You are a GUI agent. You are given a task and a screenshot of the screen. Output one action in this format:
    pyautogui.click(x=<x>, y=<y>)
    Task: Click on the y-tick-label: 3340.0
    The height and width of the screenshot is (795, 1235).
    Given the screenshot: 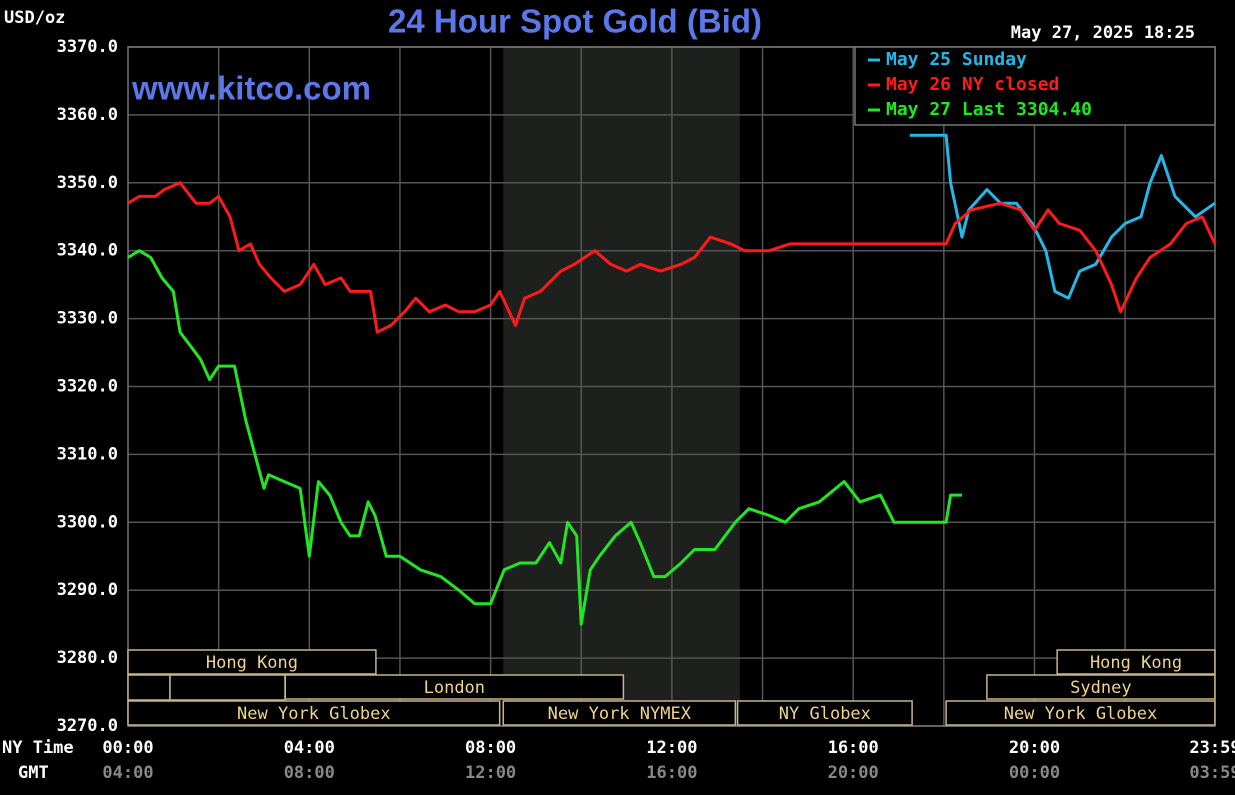 What is the action you would take?
    pyautogui.click(x=87, y=251)
    